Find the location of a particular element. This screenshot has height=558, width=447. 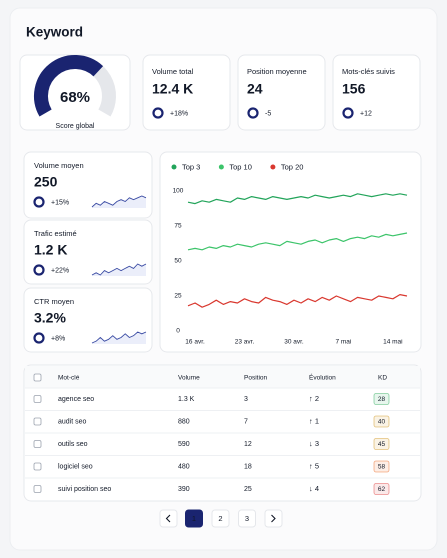

column-header: Mot-clé is located at coordinates (69, 378).